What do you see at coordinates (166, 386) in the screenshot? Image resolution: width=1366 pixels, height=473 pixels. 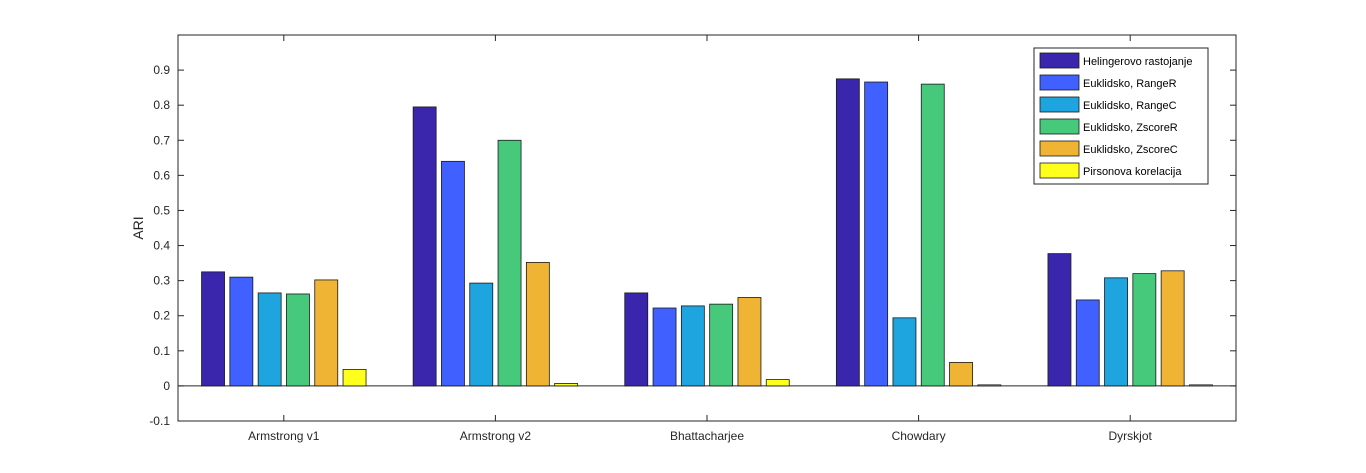 I see `y-tick-label: 0` at bounding box center [166, 386].